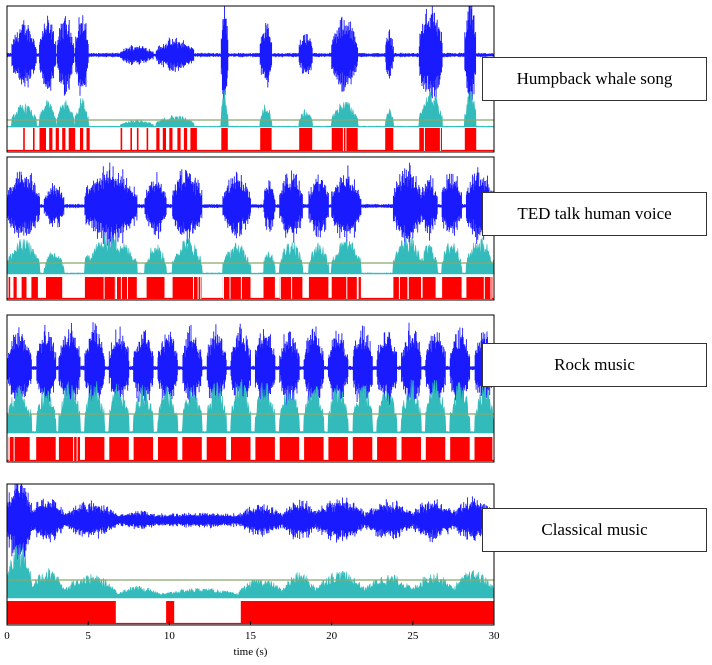 This screenshot has height=665, width=712. What do you see at coordinates (251, 636) in the screenshot?
I see `x-tick-label-15: 15` at bounding box center [251, 636].